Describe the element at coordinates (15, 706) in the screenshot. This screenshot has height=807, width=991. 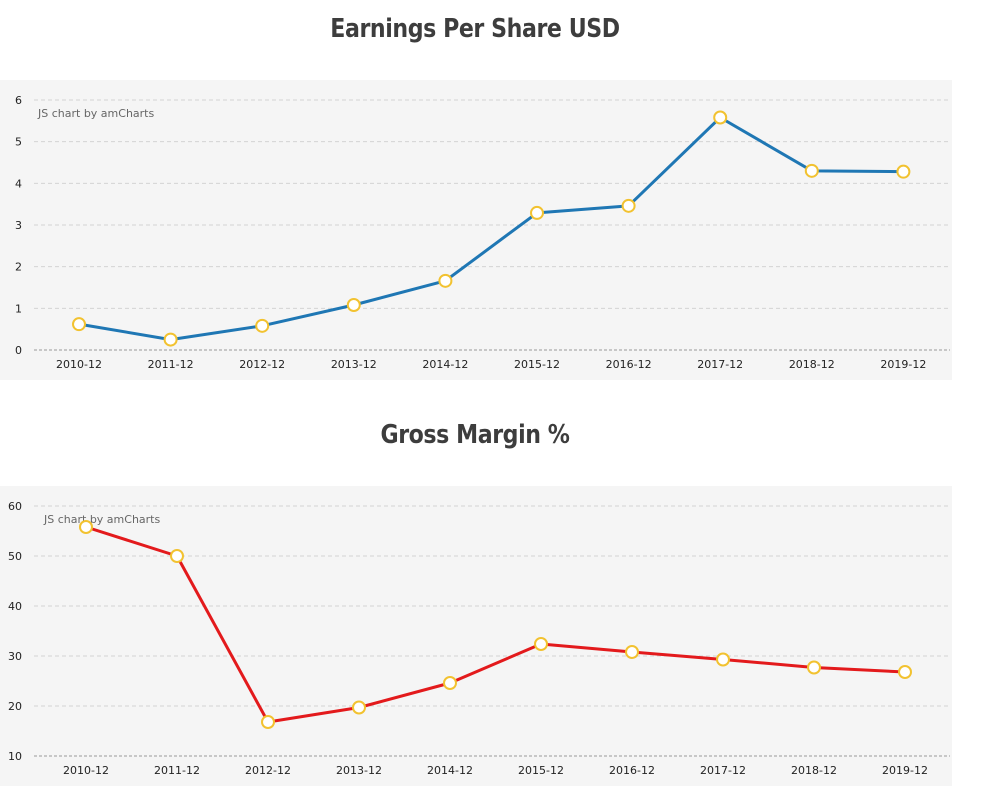
I see `y-tick-label: 20` at that location.